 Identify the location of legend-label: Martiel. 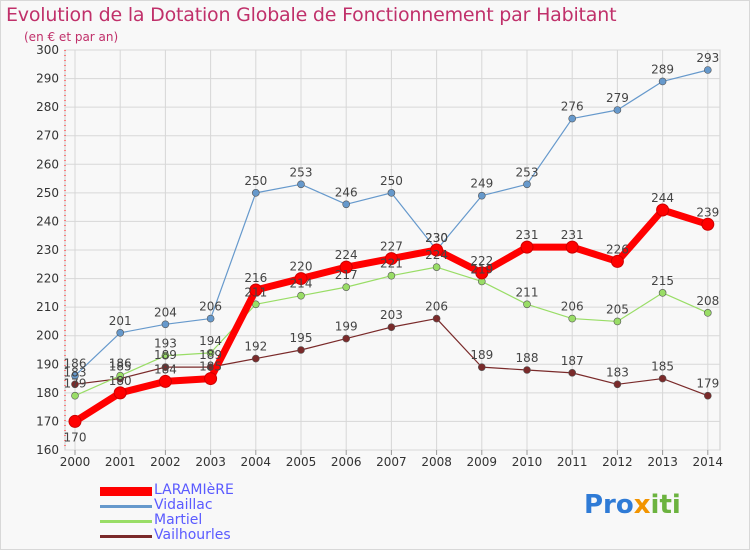
(178, 520).